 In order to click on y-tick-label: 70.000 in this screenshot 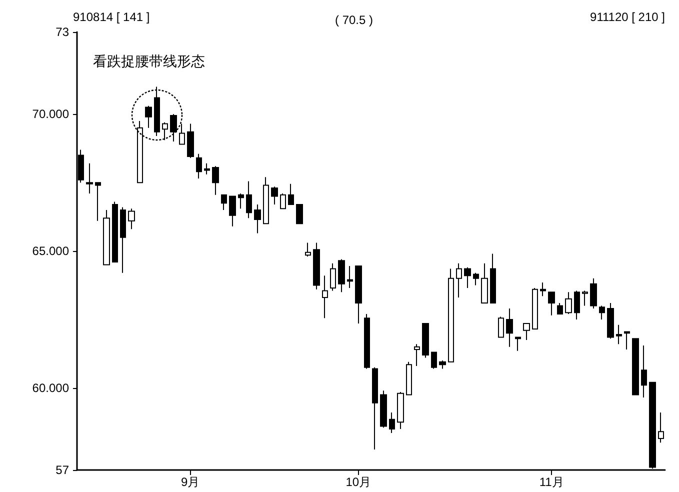, I will do `click(51, 114)`.